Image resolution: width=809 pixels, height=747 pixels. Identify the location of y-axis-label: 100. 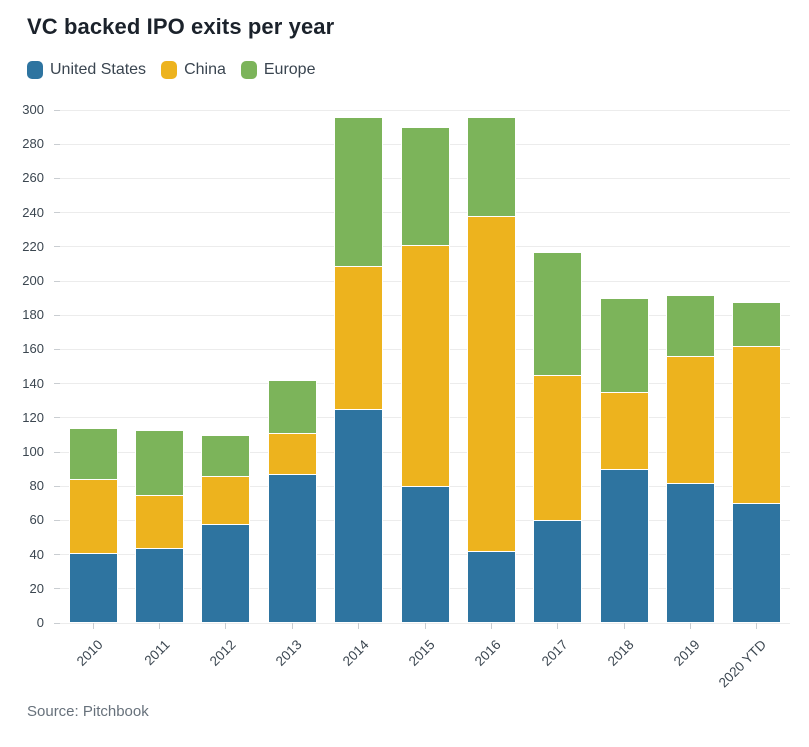
(33, 451).